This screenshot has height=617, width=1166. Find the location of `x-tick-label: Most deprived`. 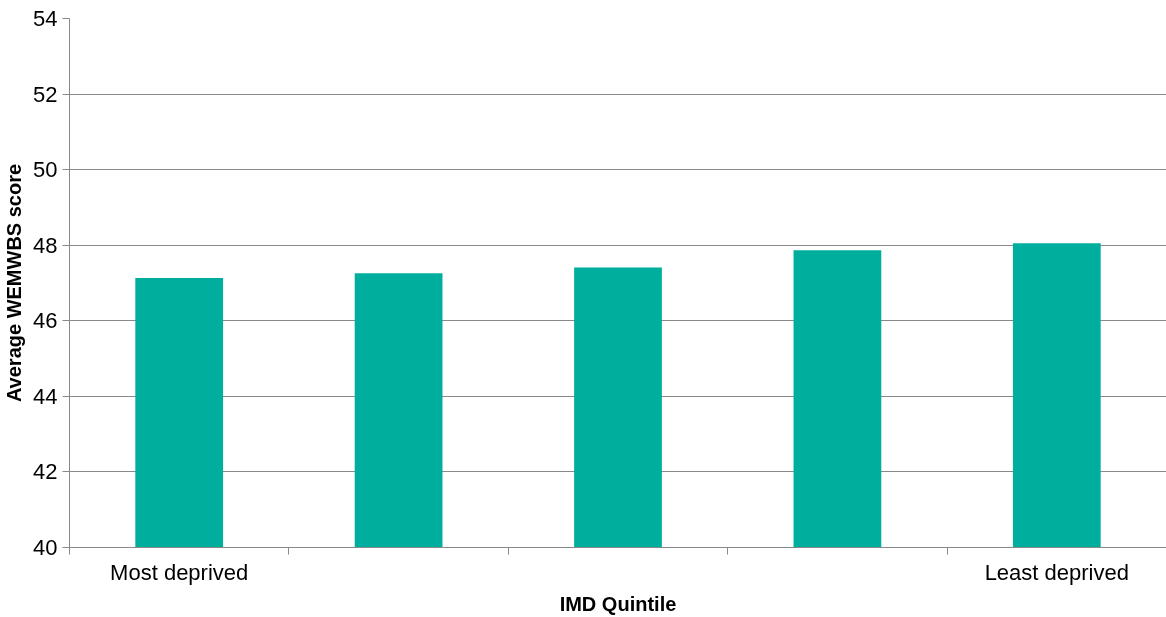

x-tick-label: Most deprived is located at coordinates (179, 572).